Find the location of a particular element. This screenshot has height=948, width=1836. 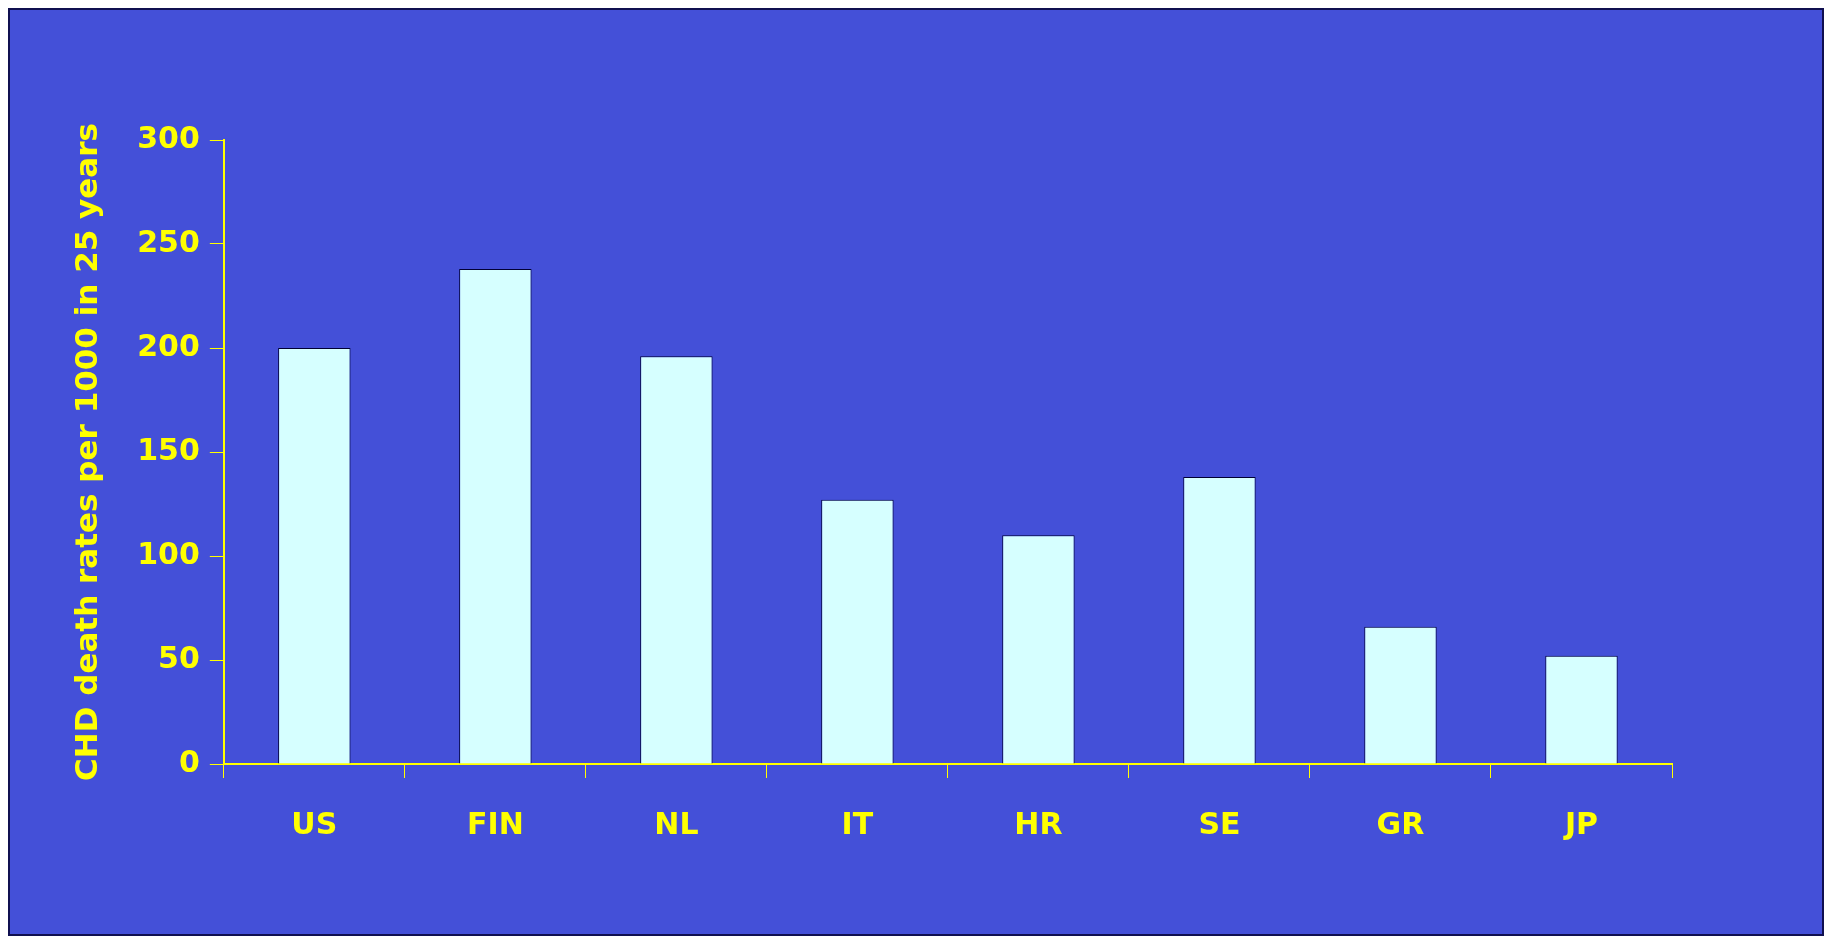

y-axis-title: CHD death rates per 1000 in 25 years is located at coordinates (85, 452).